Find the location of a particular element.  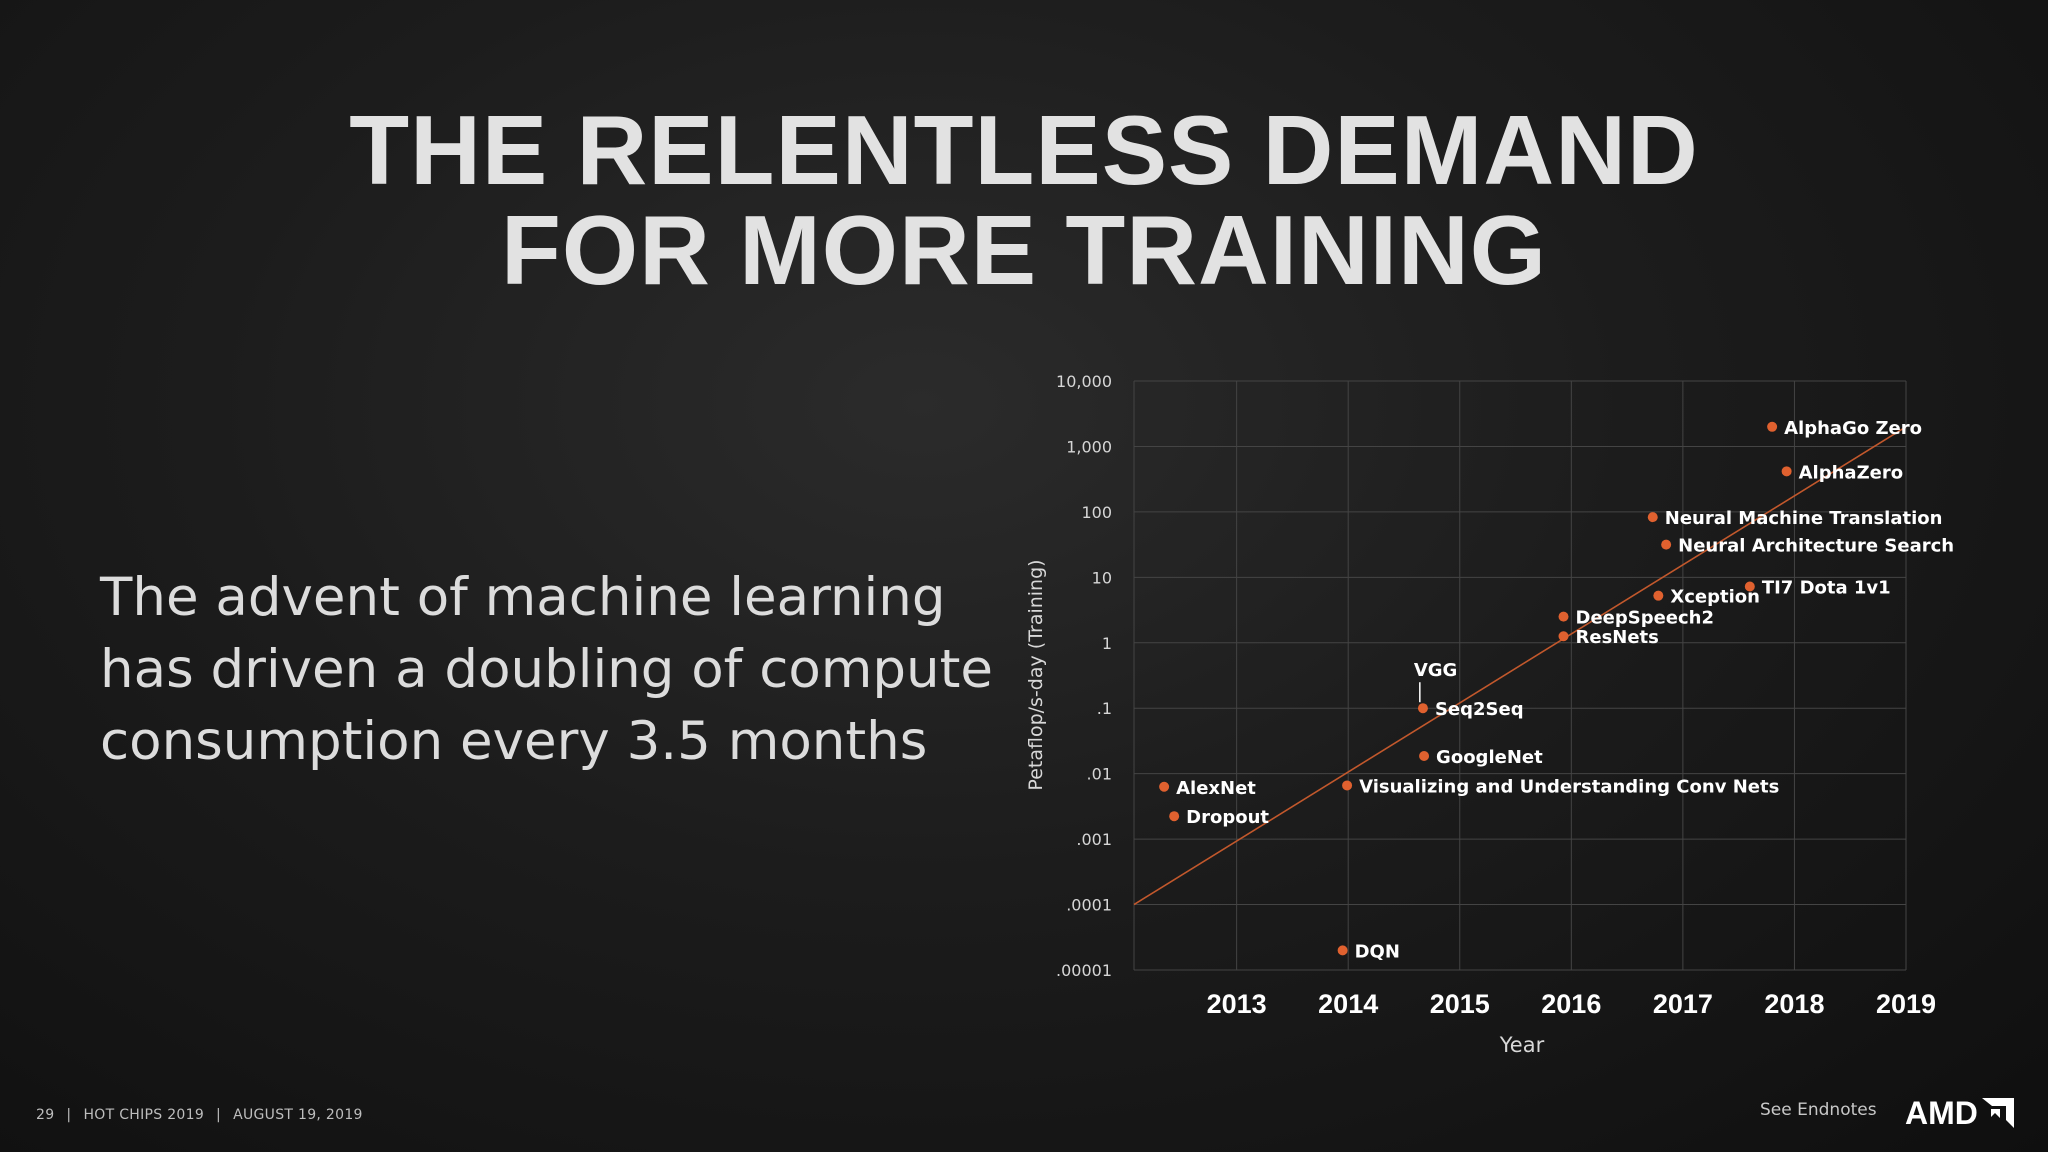

x-tick-label: 2016 is located at coordinates (1571, 1004).